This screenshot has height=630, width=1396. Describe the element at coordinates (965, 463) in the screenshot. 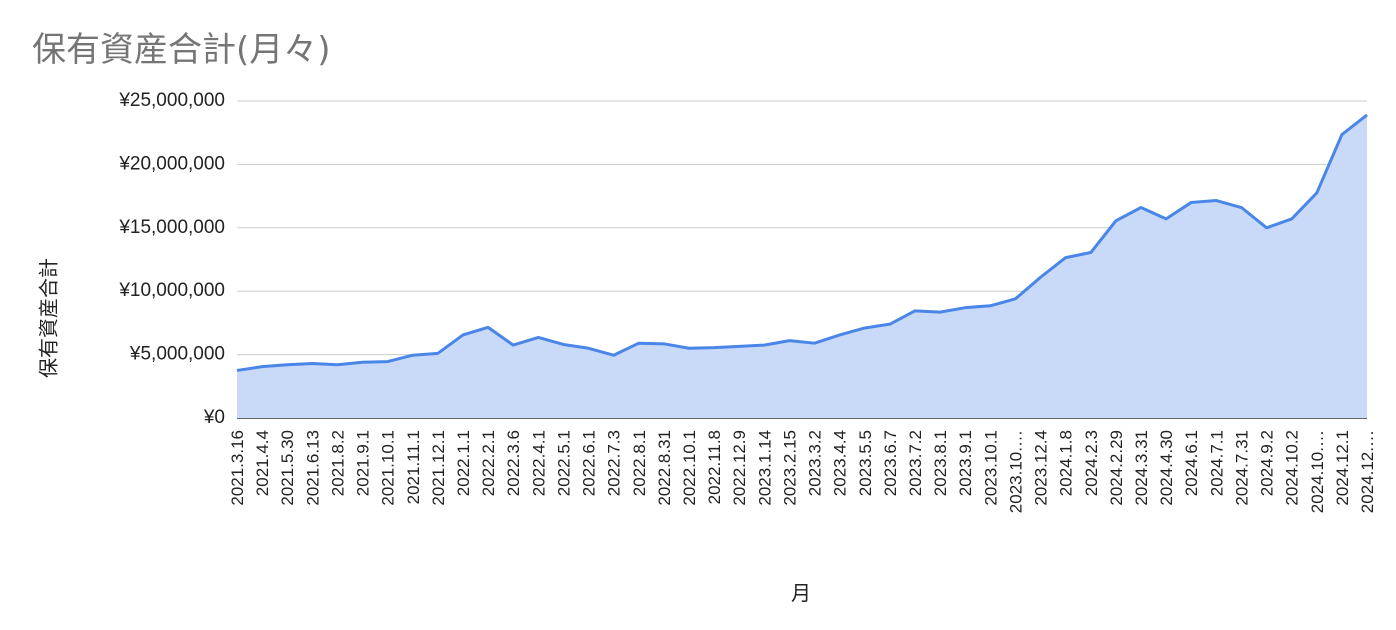

I see `x-tick-label: 2023.9.1` at that location.